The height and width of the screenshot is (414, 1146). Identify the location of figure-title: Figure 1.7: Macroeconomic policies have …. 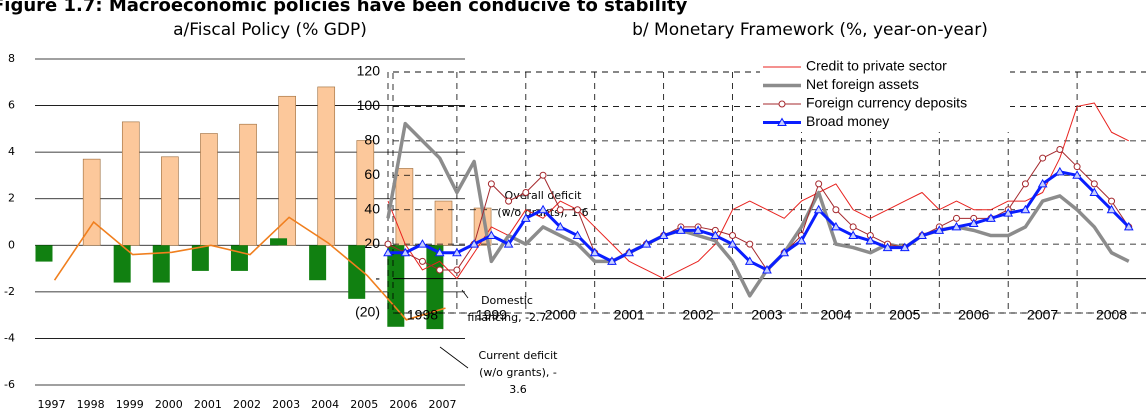
(344, 8).